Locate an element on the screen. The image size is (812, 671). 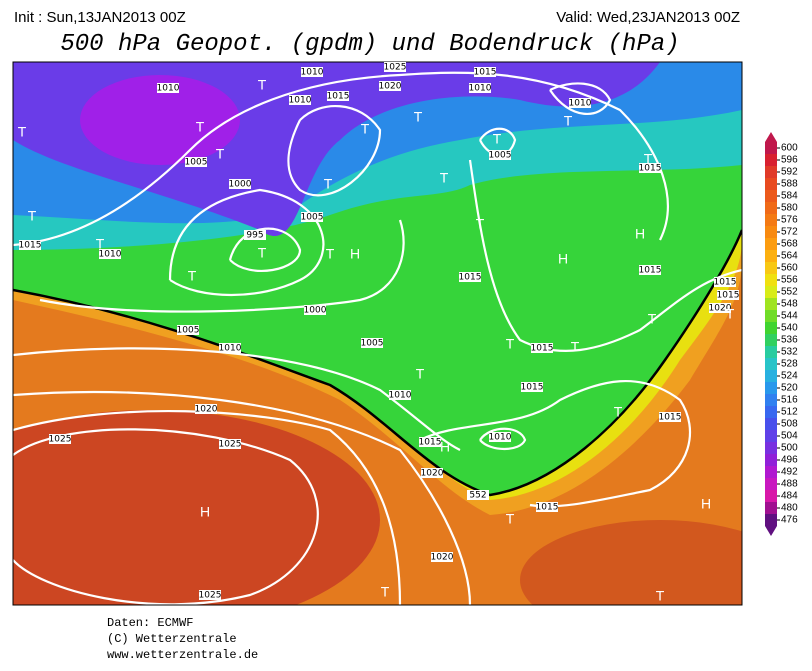
footer-line: Daten: ECMWF is located at coordinates (150, 623).